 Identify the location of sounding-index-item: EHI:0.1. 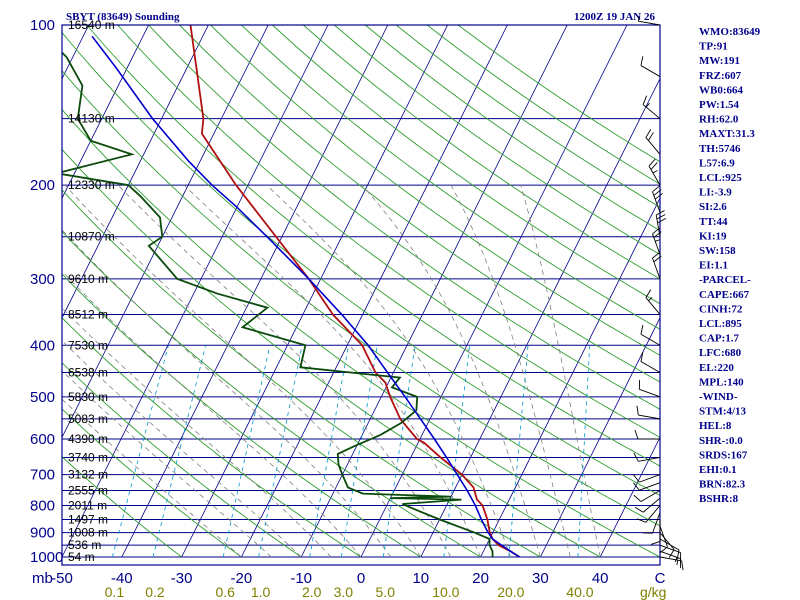
(718, 470).